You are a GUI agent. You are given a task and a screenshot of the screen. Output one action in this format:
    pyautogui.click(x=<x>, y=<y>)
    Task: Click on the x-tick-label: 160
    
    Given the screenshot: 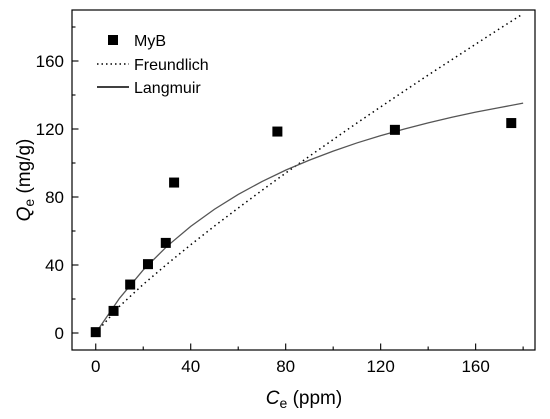 What is the action you would take?
    pyautogui.click(x=475, y=366)
    